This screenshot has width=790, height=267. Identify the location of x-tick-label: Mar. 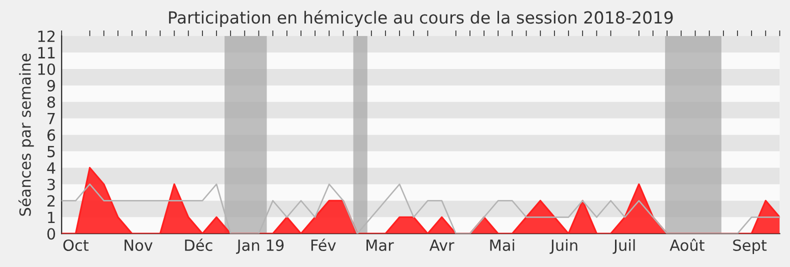
(380, 246).